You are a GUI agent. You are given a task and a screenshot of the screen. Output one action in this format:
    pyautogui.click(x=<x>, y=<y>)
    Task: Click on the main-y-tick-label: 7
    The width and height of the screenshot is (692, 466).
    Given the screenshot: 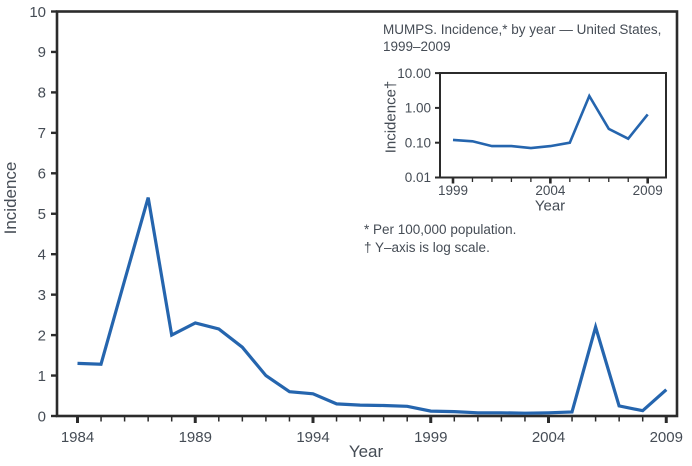 What is the action you would take?
    pyautogui.click(x=42, y=133)
    